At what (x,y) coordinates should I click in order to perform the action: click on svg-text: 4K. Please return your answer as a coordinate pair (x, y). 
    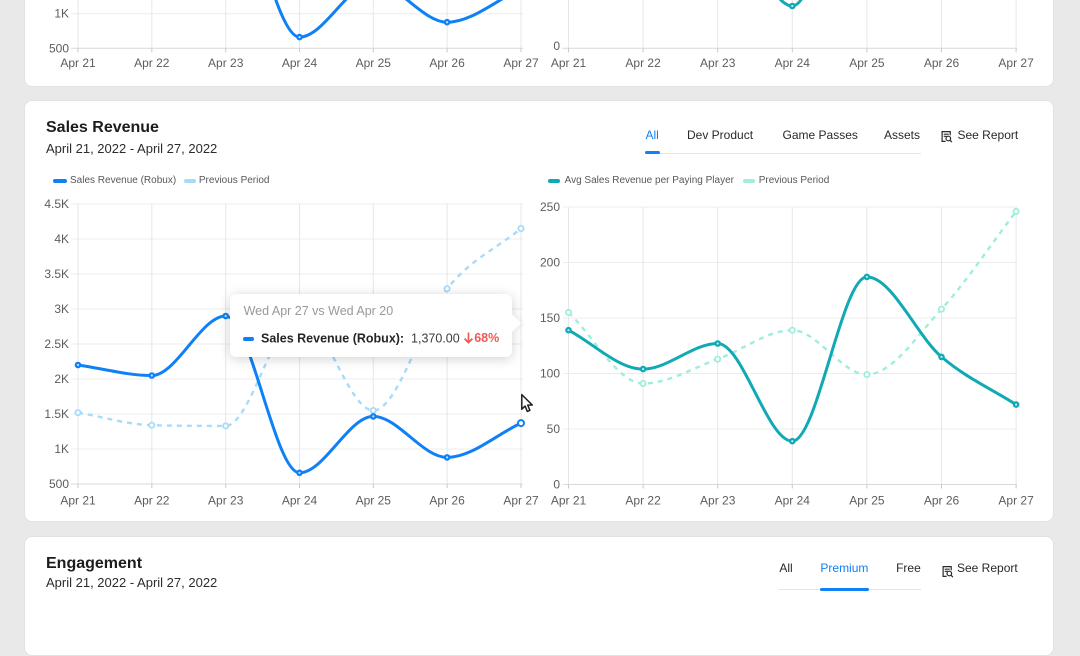
    Looking at the image, I should click on (61, 239).